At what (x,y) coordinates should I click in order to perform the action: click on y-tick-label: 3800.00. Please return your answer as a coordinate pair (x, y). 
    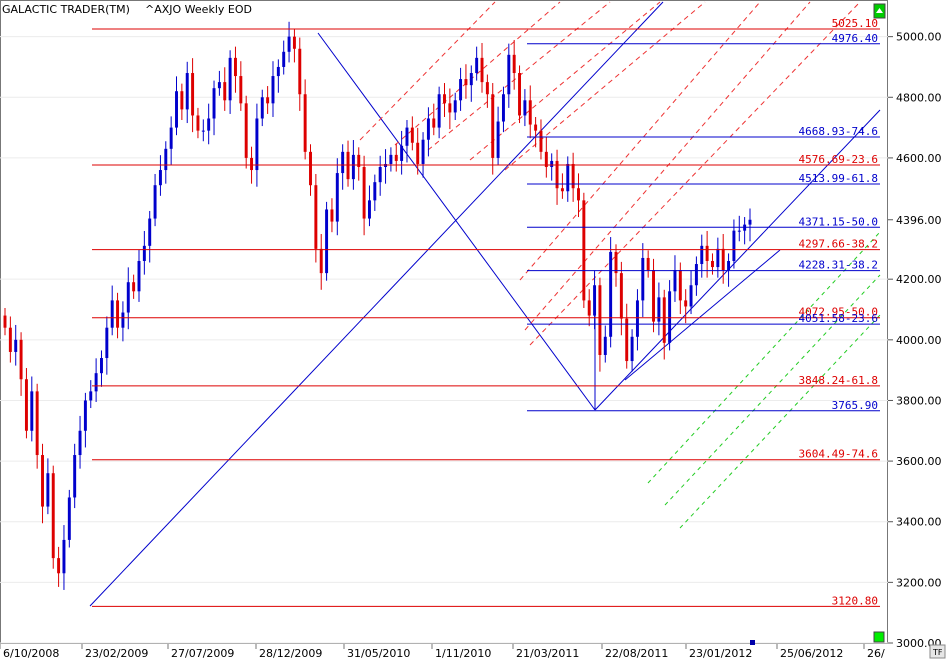
    Looking at the image, I should click on (919, 400).